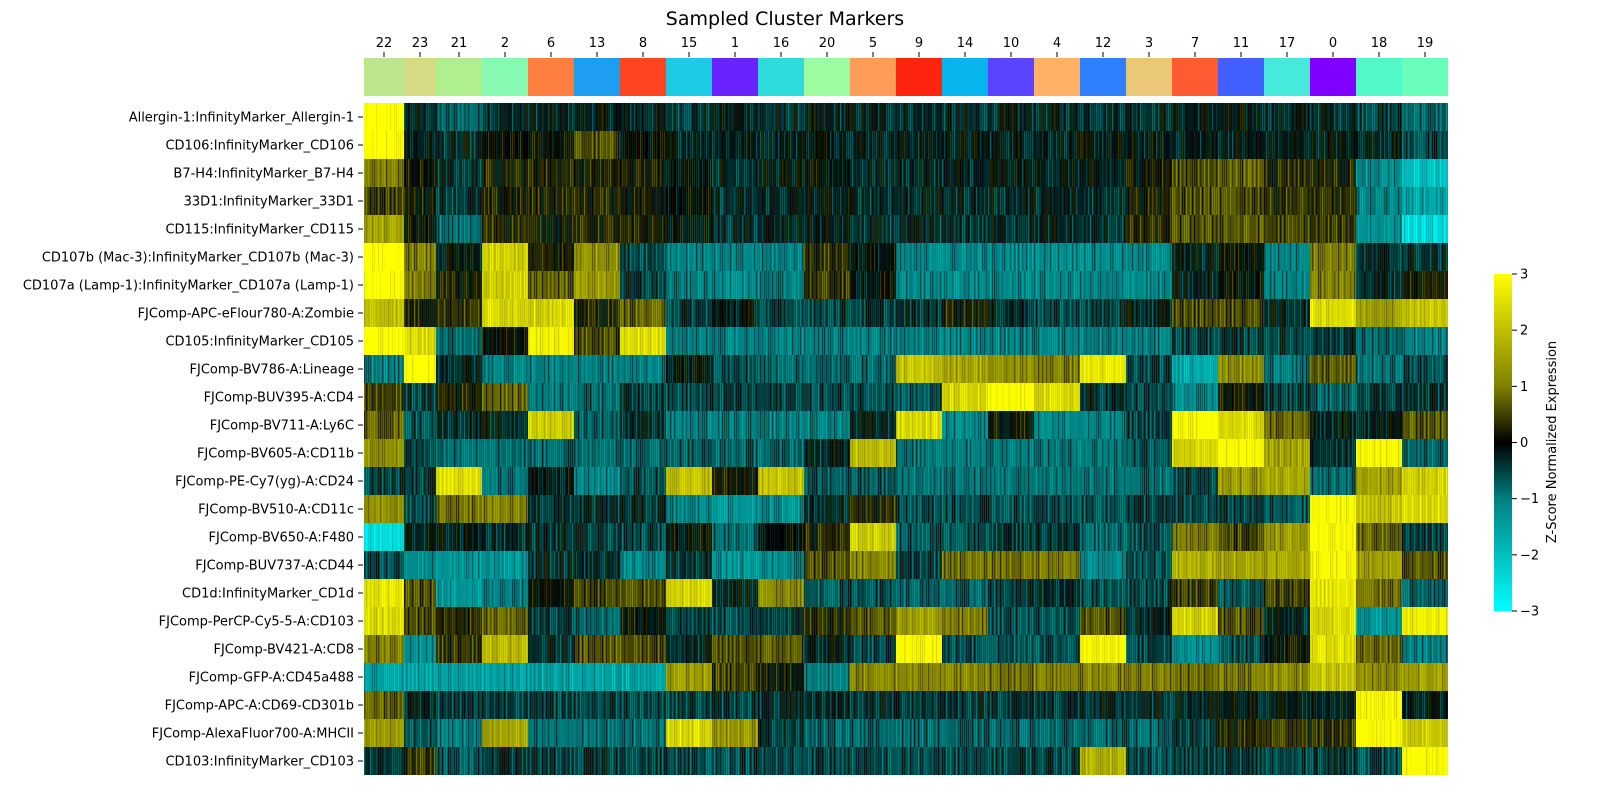 This screenshot has height=811, width=1608. What do you see at coordinates (965, 43) in the screenshot?
I see `cluster-label-14: 14` at bounding box center [965, 43].